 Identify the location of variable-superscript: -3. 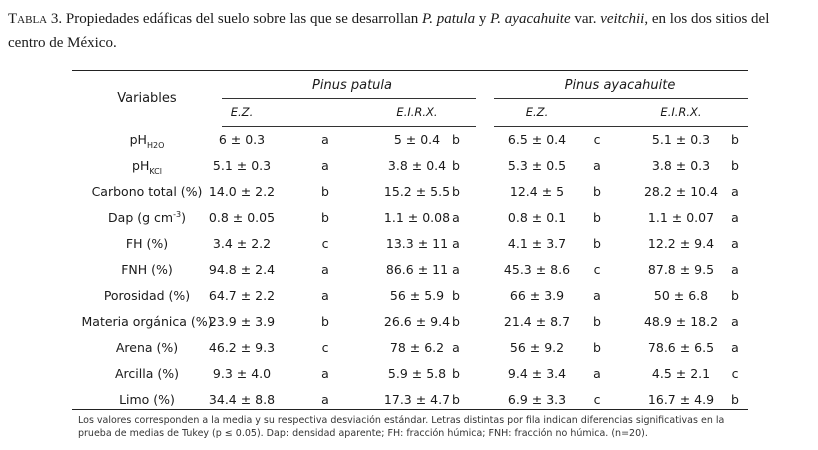
(177, 214).